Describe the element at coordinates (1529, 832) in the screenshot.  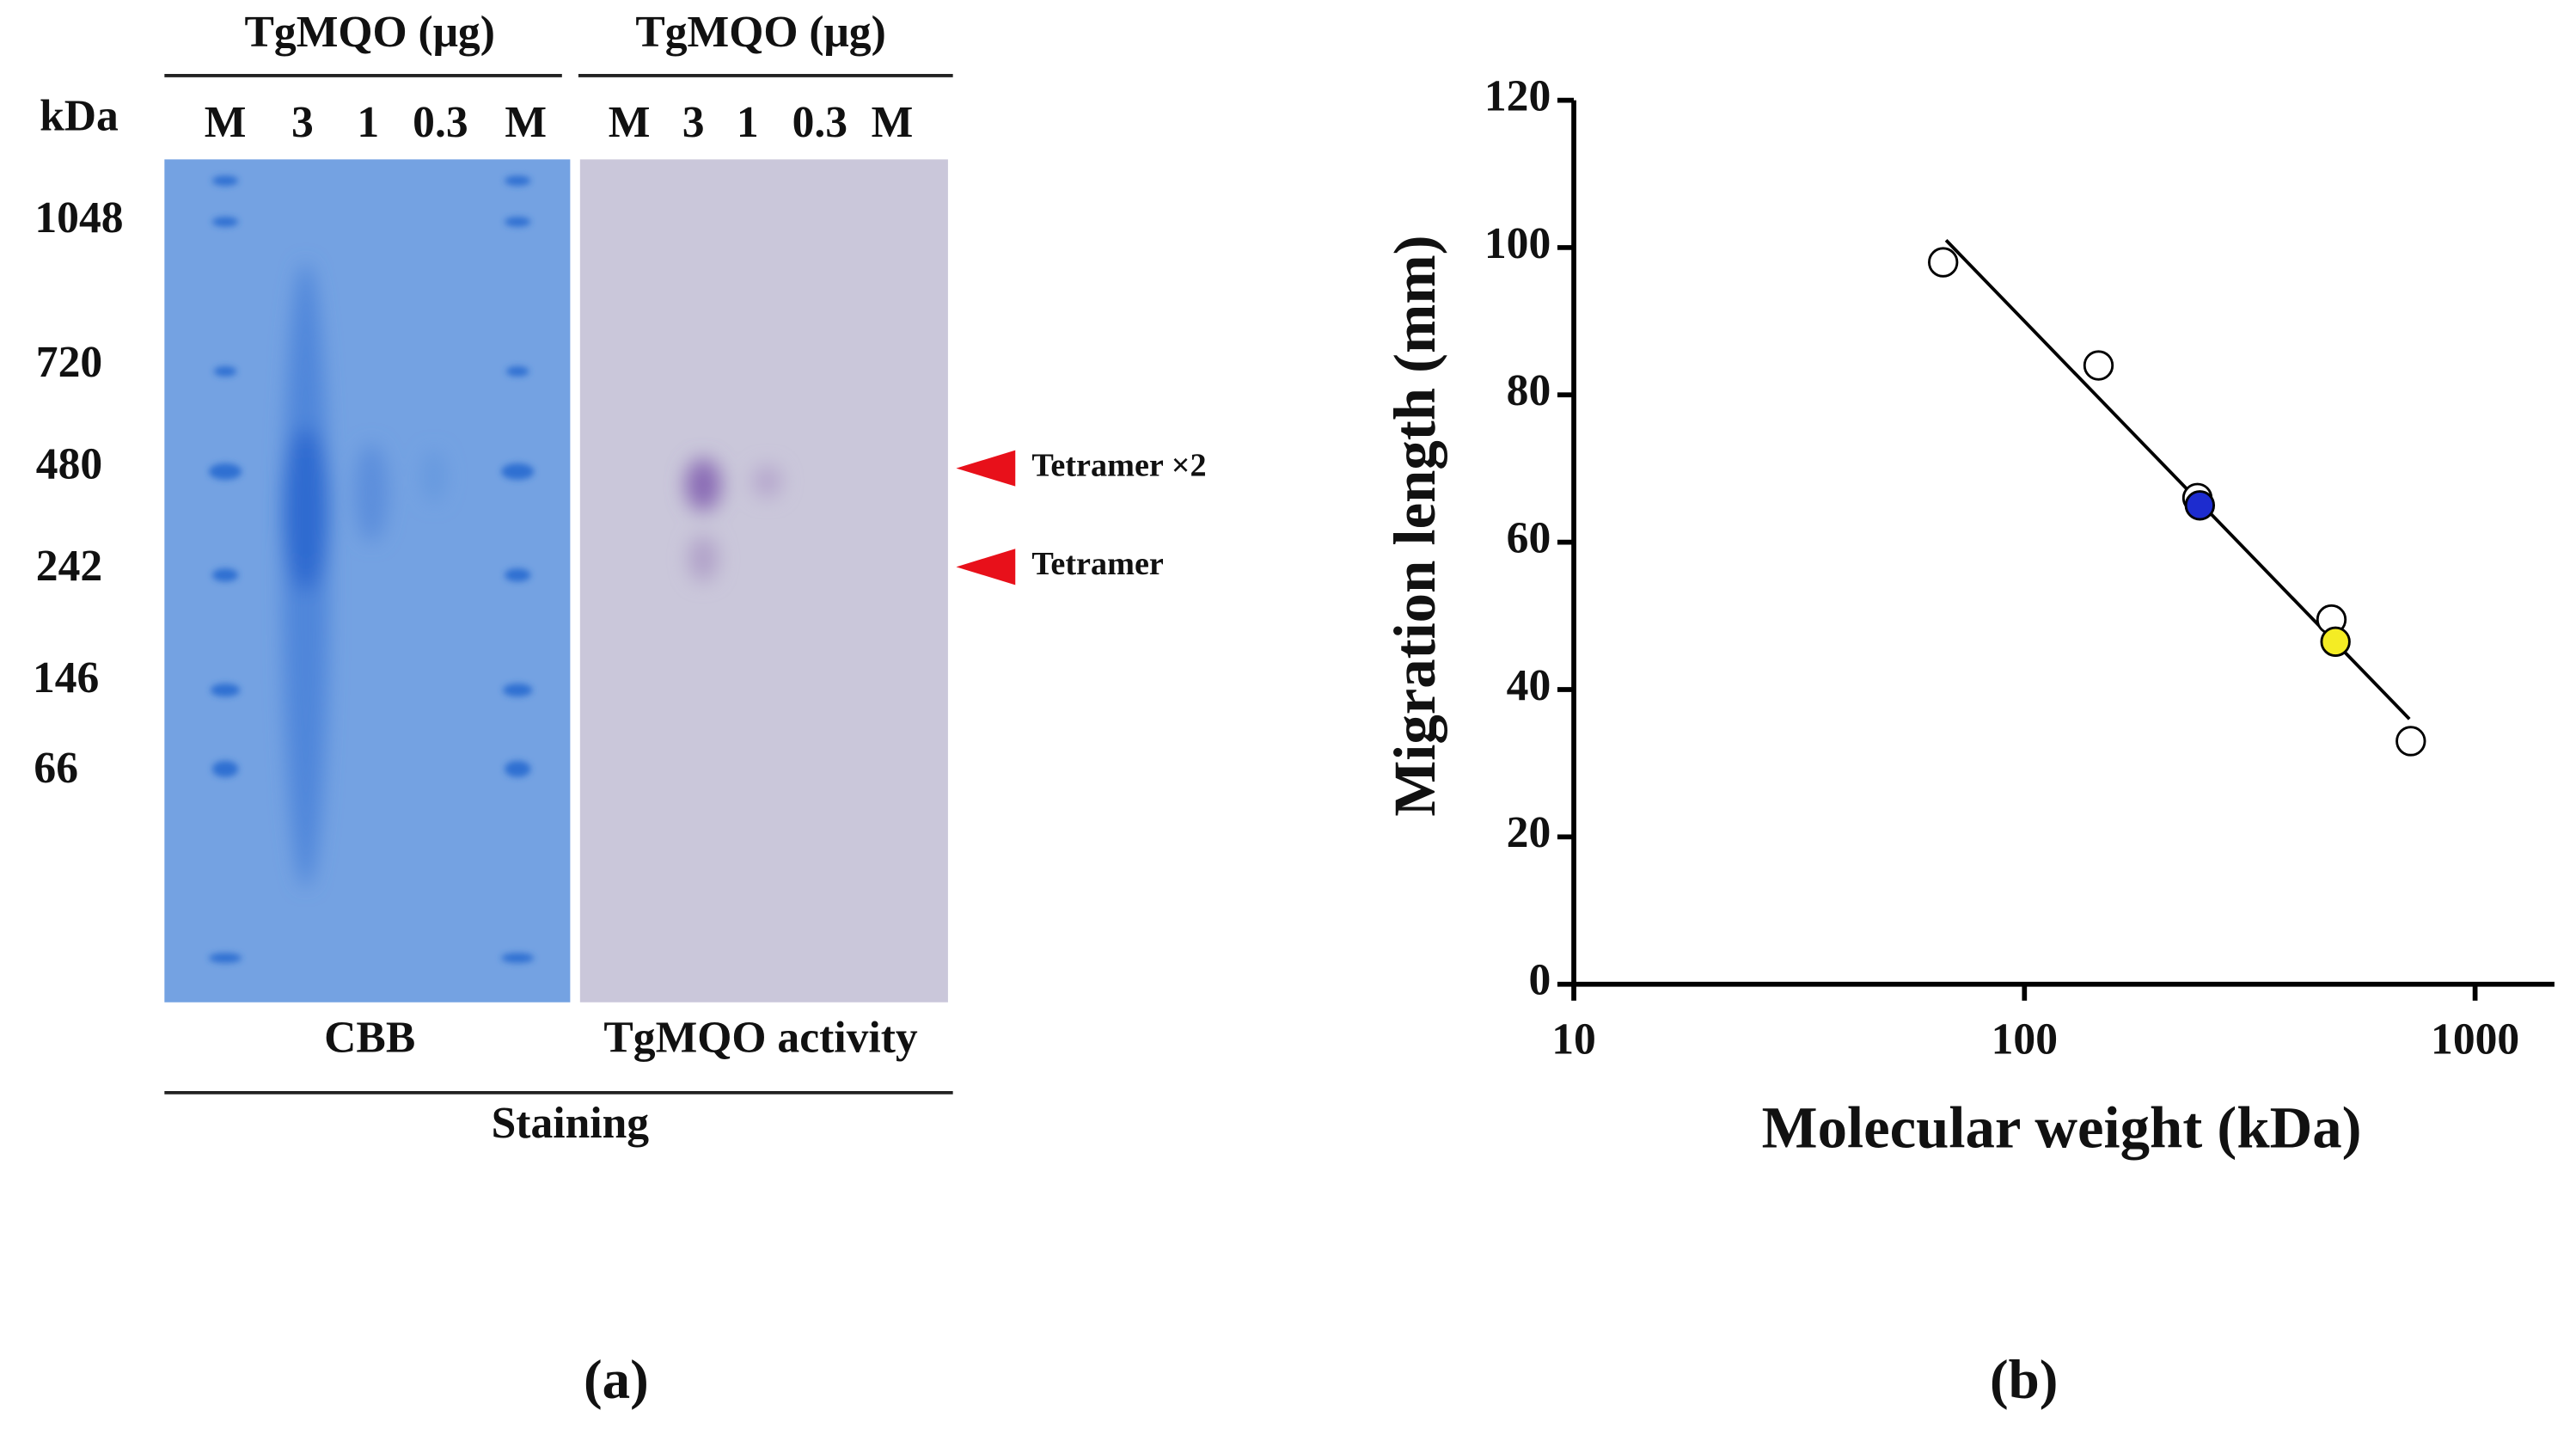
I see `y-tick-label: 20` at that location.